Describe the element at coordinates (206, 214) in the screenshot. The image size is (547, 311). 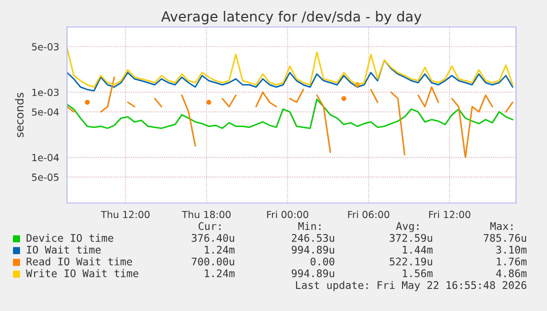
I see `x-tick-label: Thu 18:00` at that location.